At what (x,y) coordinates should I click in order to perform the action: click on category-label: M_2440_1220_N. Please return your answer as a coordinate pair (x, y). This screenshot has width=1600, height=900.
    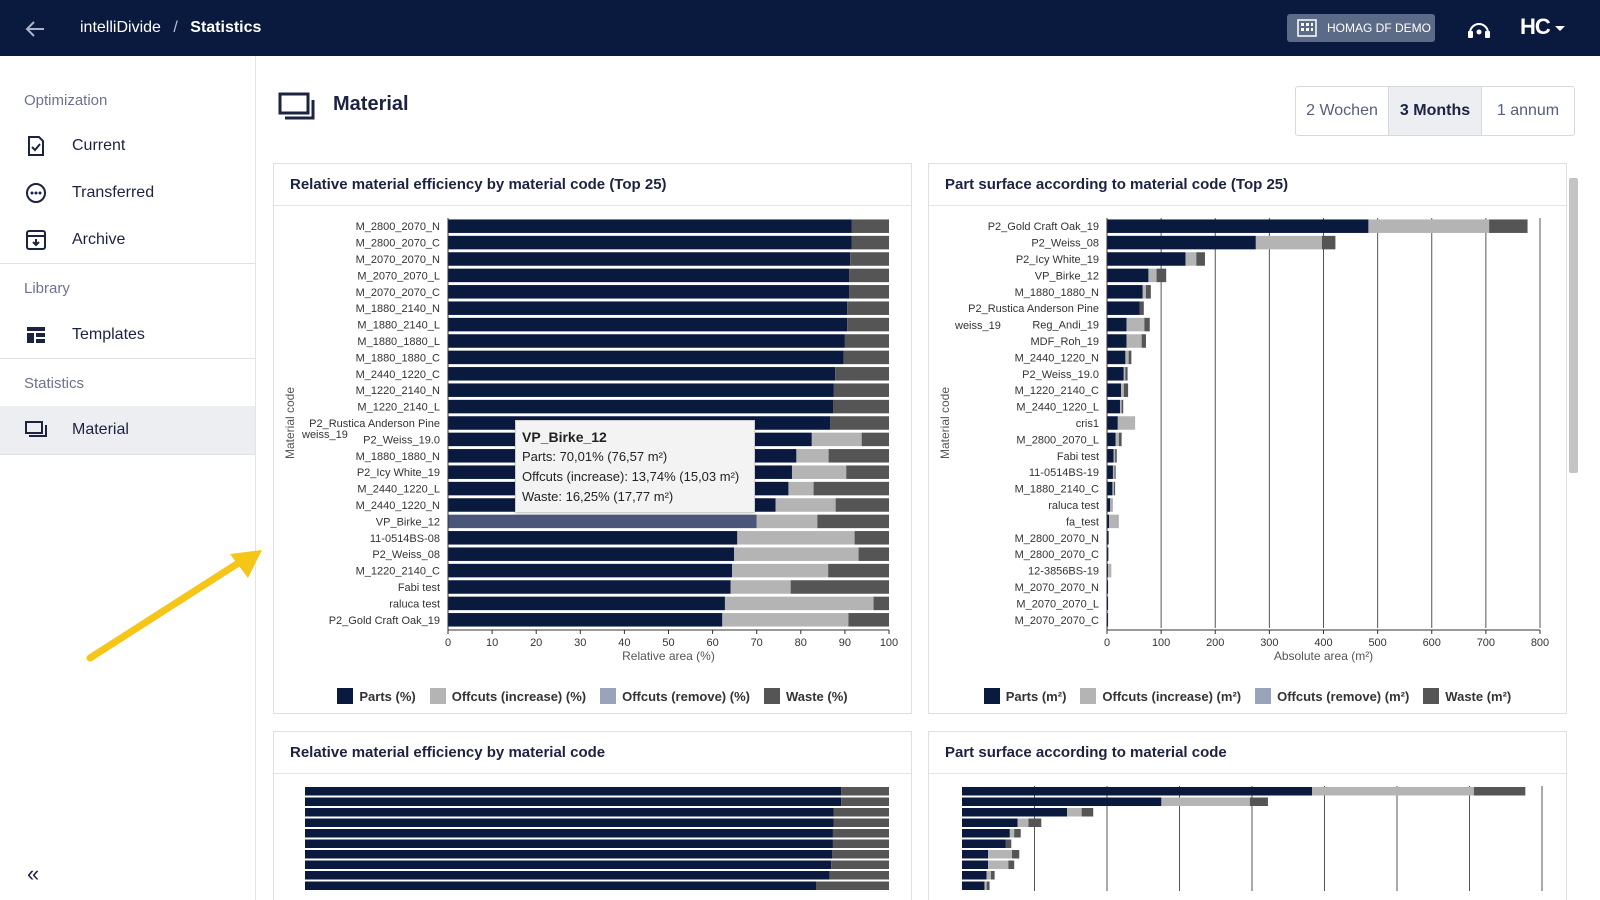
    Looking at the image, I should click on (398, 506).